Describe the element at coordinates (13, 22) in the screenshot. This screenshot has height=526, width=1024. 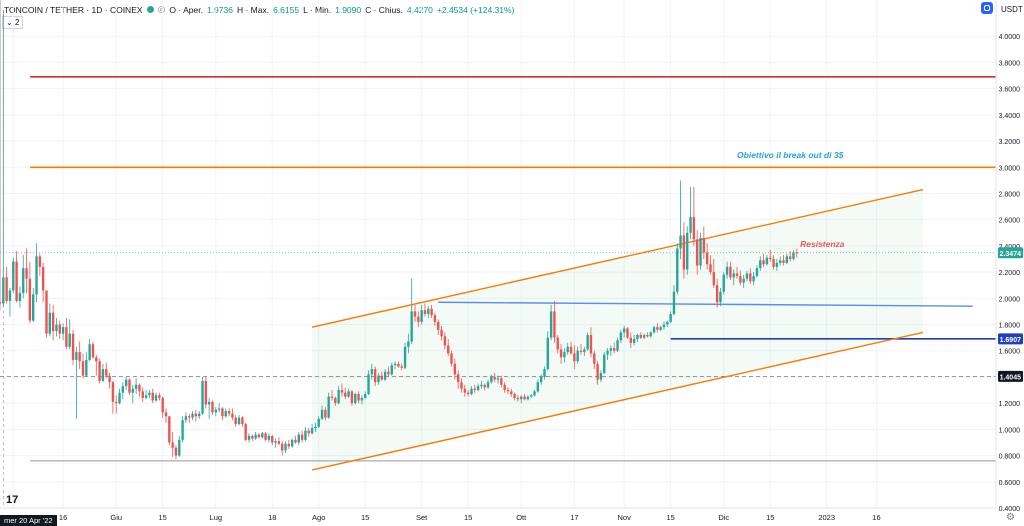
I see `indicators-toggle: ⌄ 2` at that location.